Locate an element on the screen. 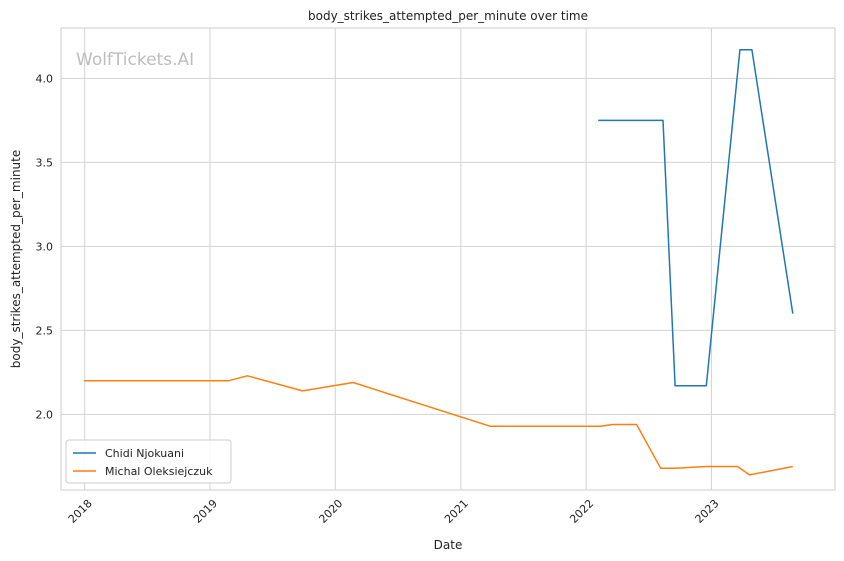  legend-label: Michal Oleksiejczuk is located at coordinates (159, 471).